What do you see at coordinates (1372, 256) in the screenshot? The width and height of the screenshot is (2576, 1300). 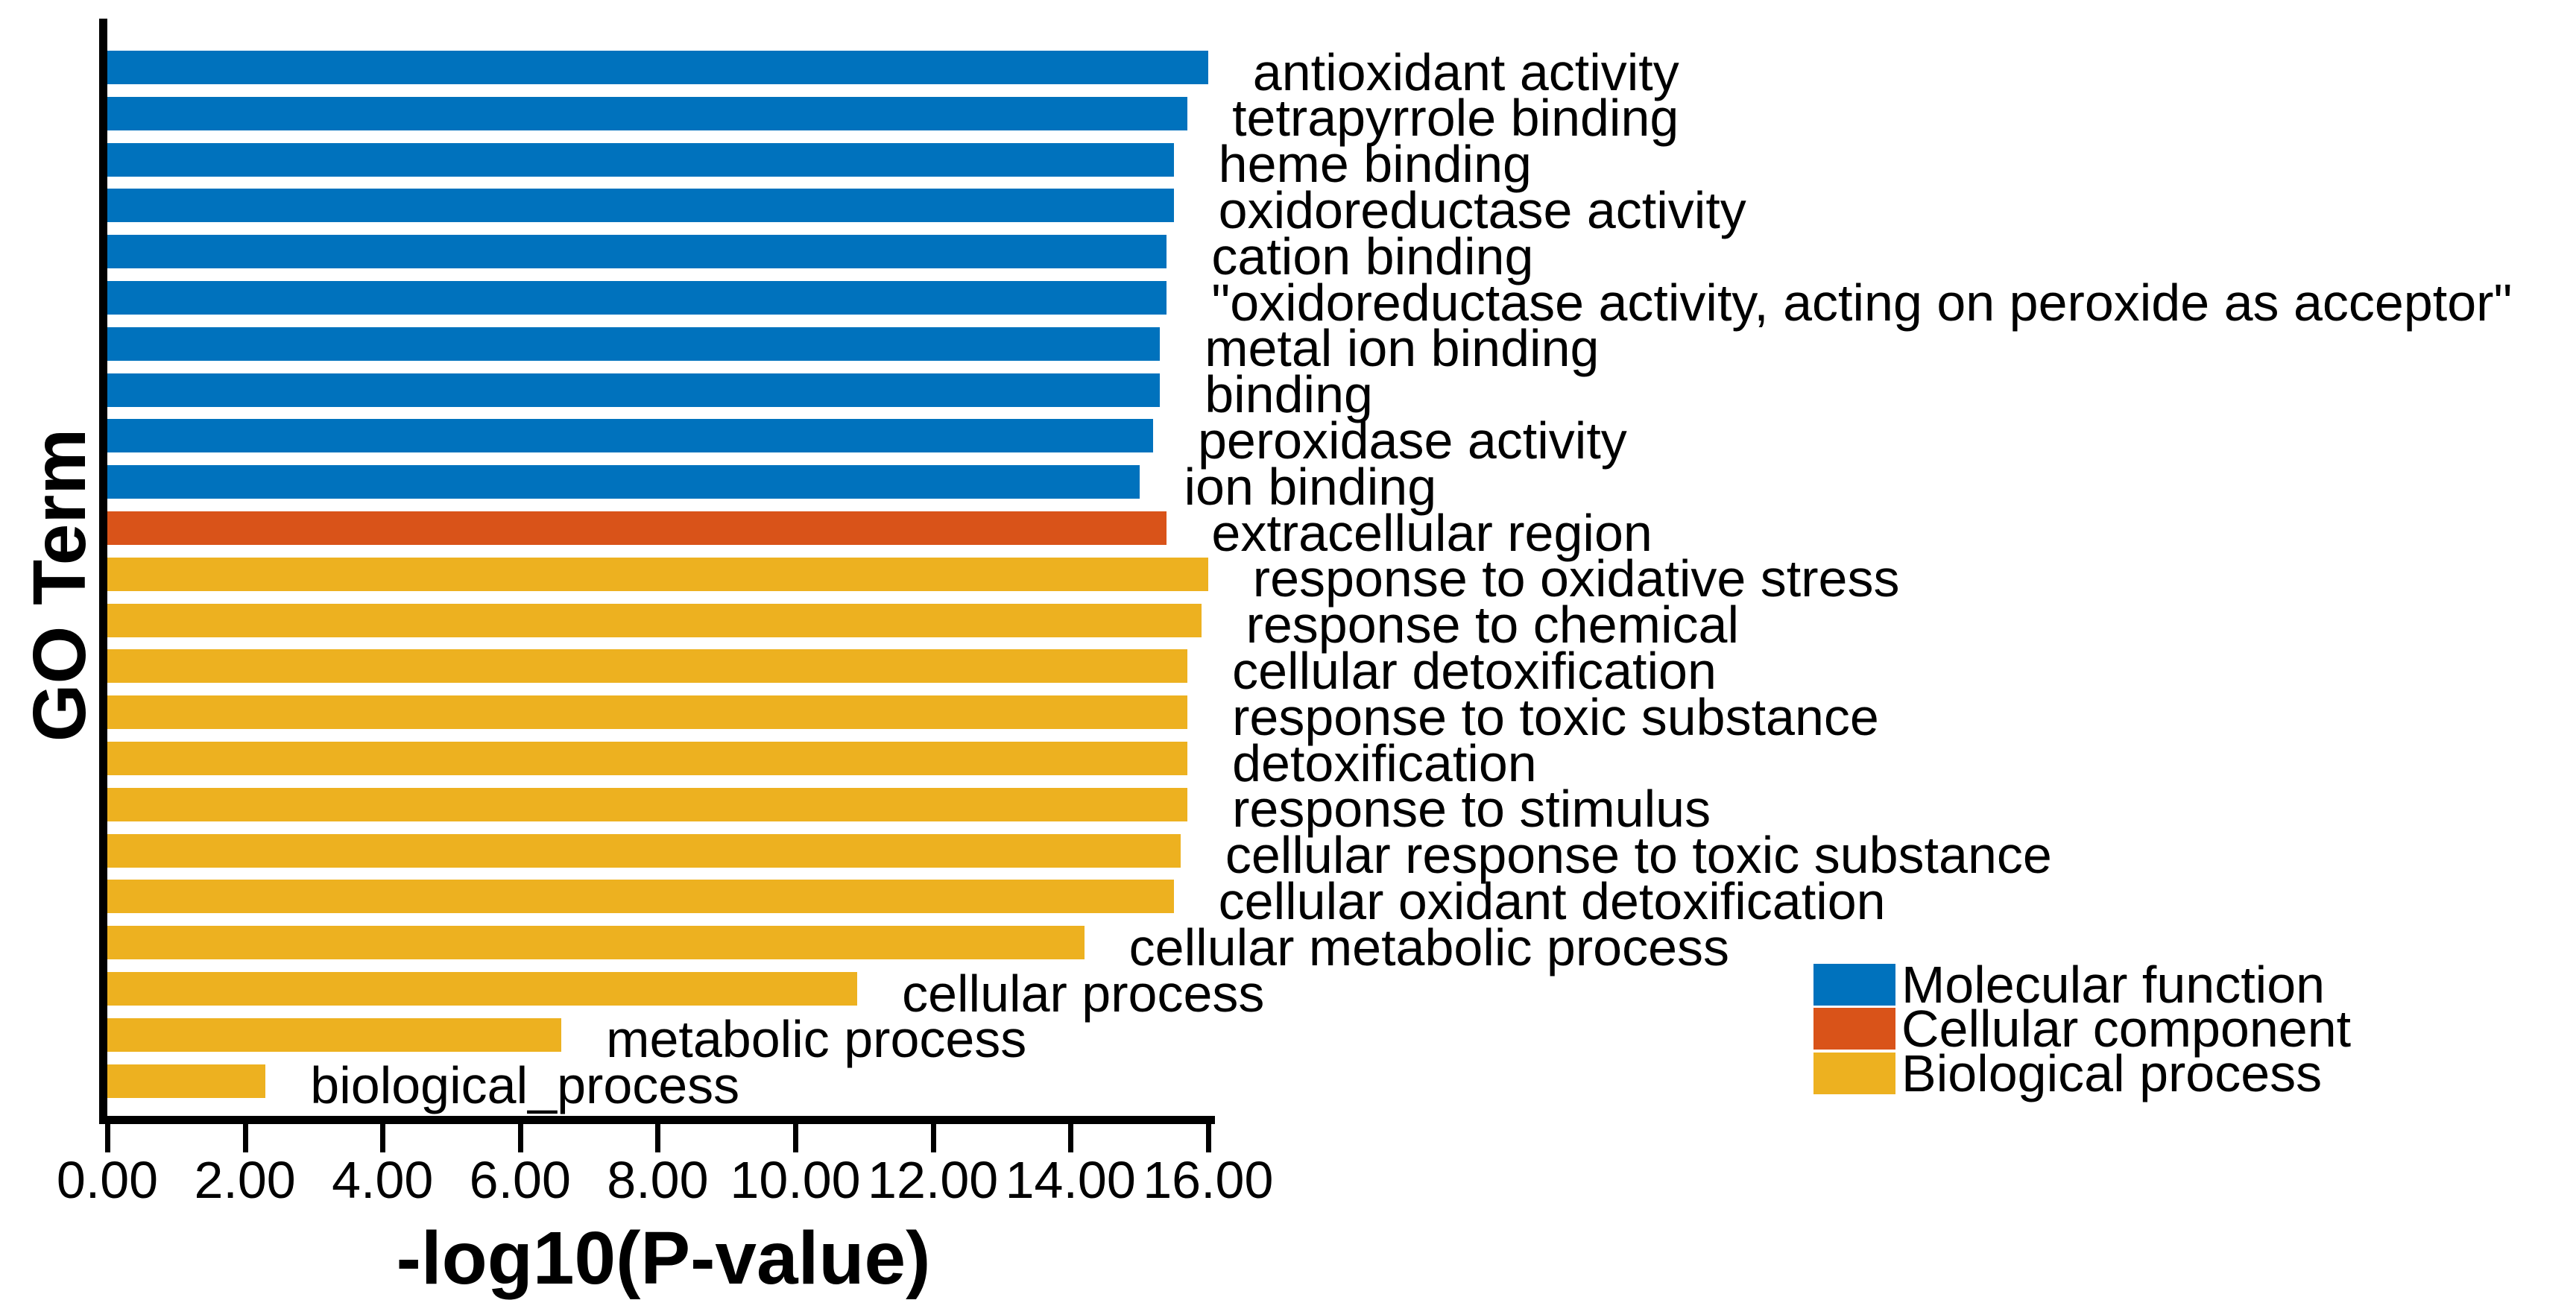 I see `bar-label: cation binding` at bounding box center [1372, 256].